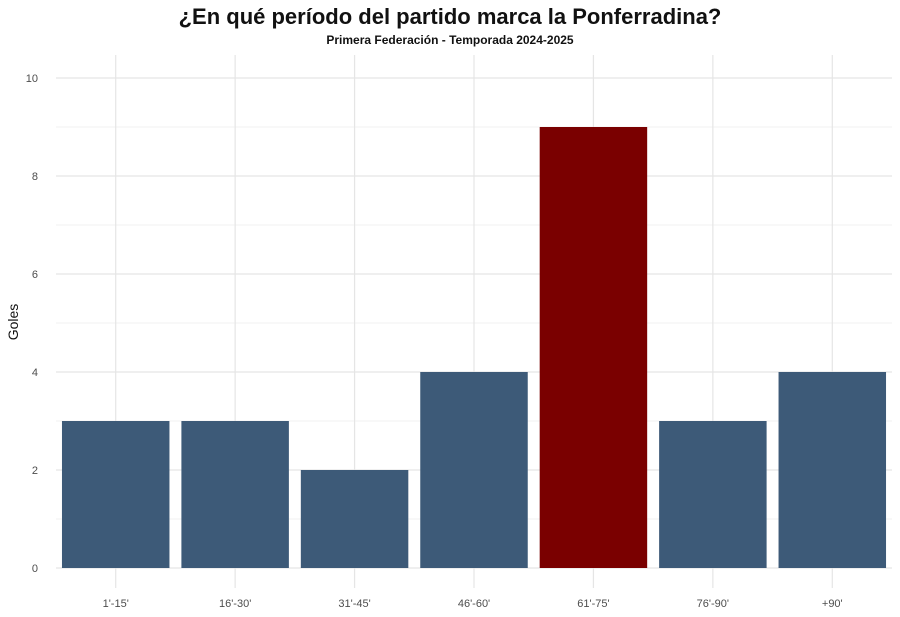  Describe the element at coordinates (832, 604) in the screenshot. I see `x-tick-label: +90'` at that location.